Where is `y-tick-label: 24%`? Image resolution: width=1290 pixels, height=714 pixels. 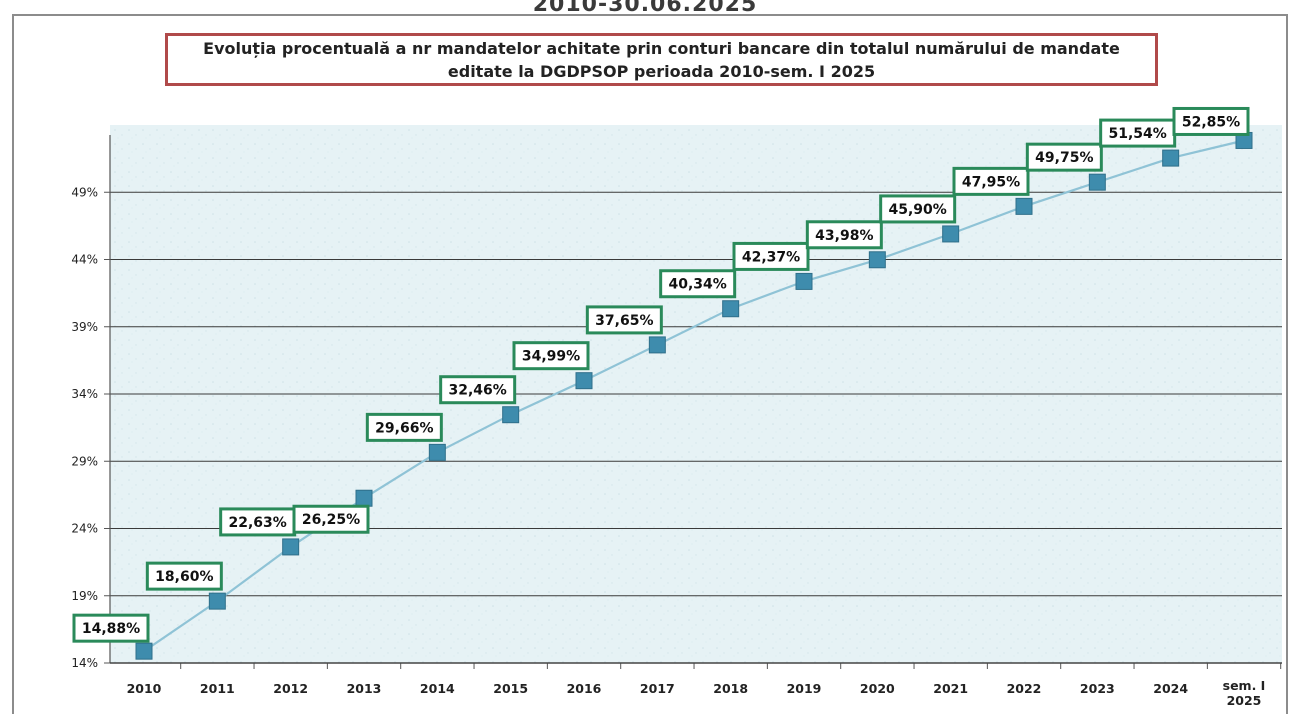 y-tick-label: 24% is located at coordinates (84, 529).